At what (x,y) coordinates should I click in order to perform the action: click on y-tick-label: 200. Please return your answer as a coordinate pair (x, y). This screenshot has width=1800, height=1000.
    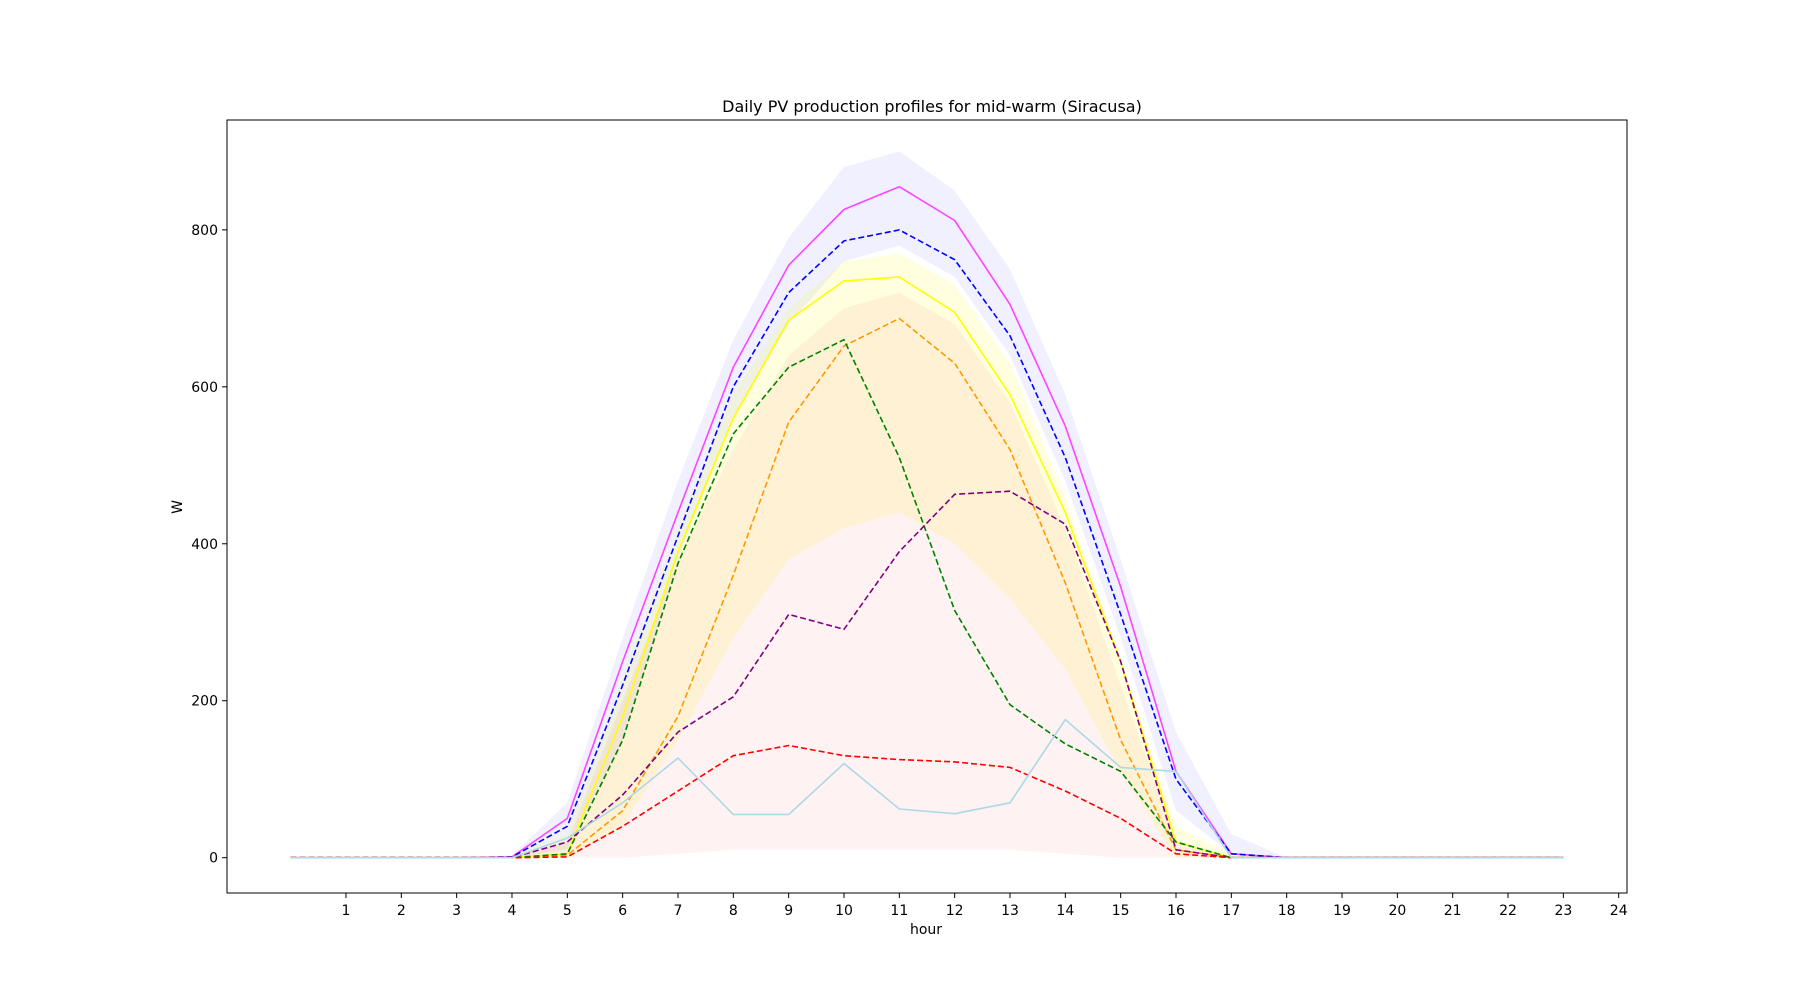
    Looking at the image, I should click on (204, 702).